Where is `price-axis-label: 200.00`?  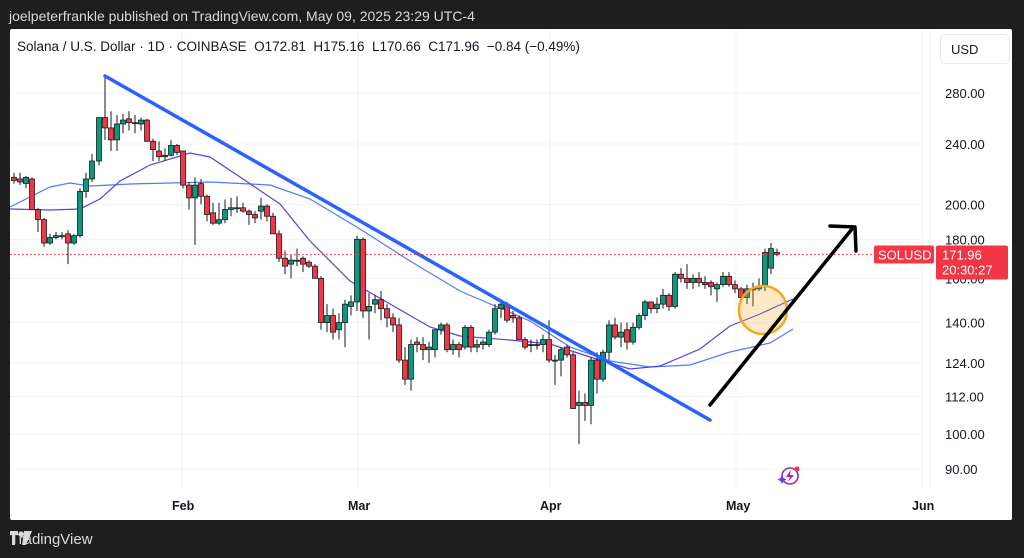
price-axis-label: 200.00 is located at coordinates (965, 204).